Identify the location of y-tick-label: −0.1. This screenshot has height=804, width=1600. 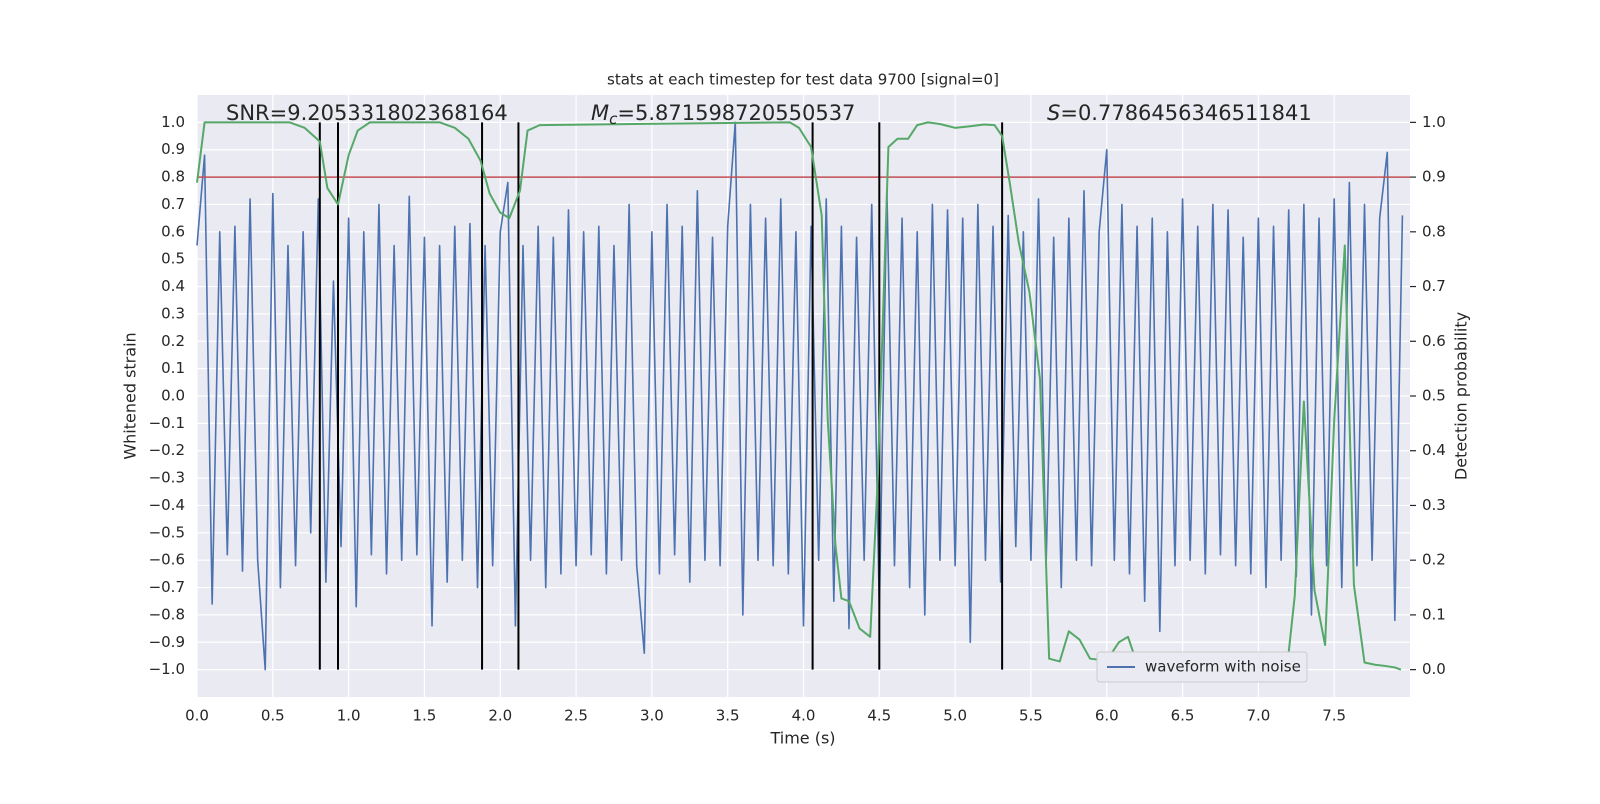
(167, 423).